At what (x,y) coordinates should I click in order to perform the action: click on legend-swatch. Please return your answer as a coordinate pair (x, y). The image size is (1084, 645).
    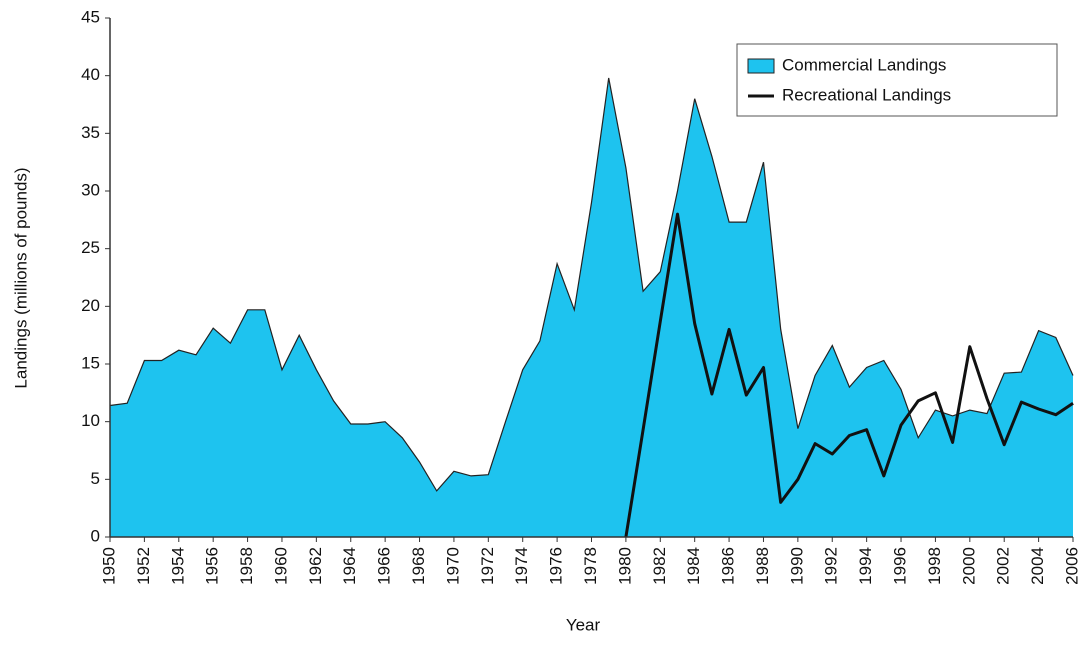
    Looking at the image, I should click on (761, 66).